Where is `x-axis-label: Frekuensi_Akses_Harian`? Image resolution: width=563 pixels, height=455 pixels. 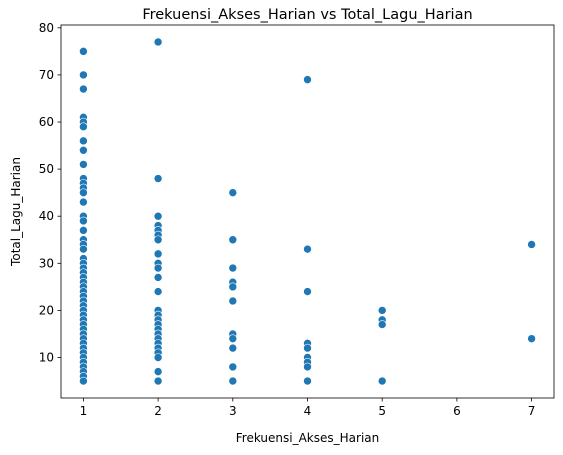 x-axis-label: Frekuensi_Akses_Harian is located at coordinates (308, 438).